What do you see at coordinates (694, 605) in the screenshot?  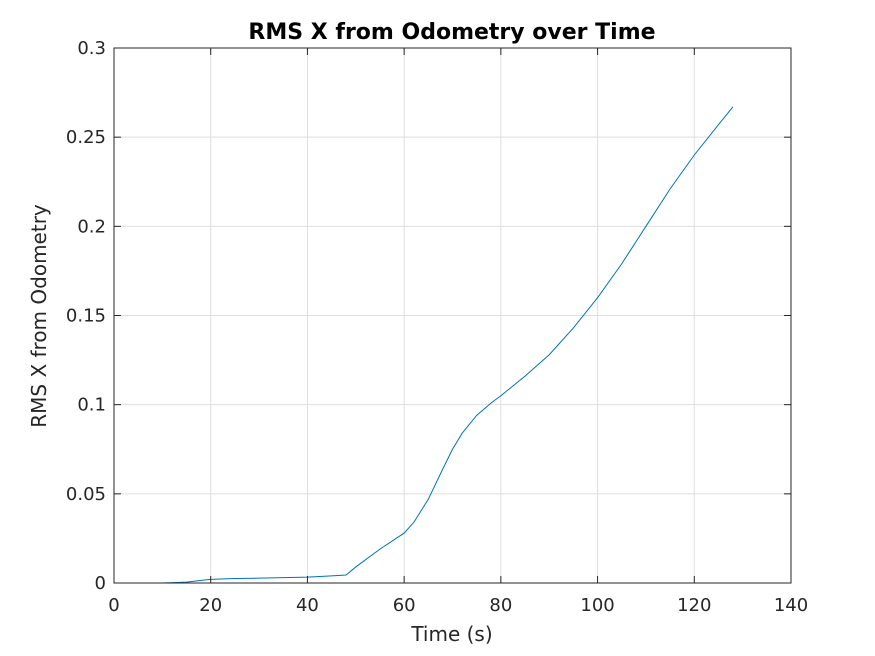 I see `x-tick-label: 120` at bounding box center [694, 605].